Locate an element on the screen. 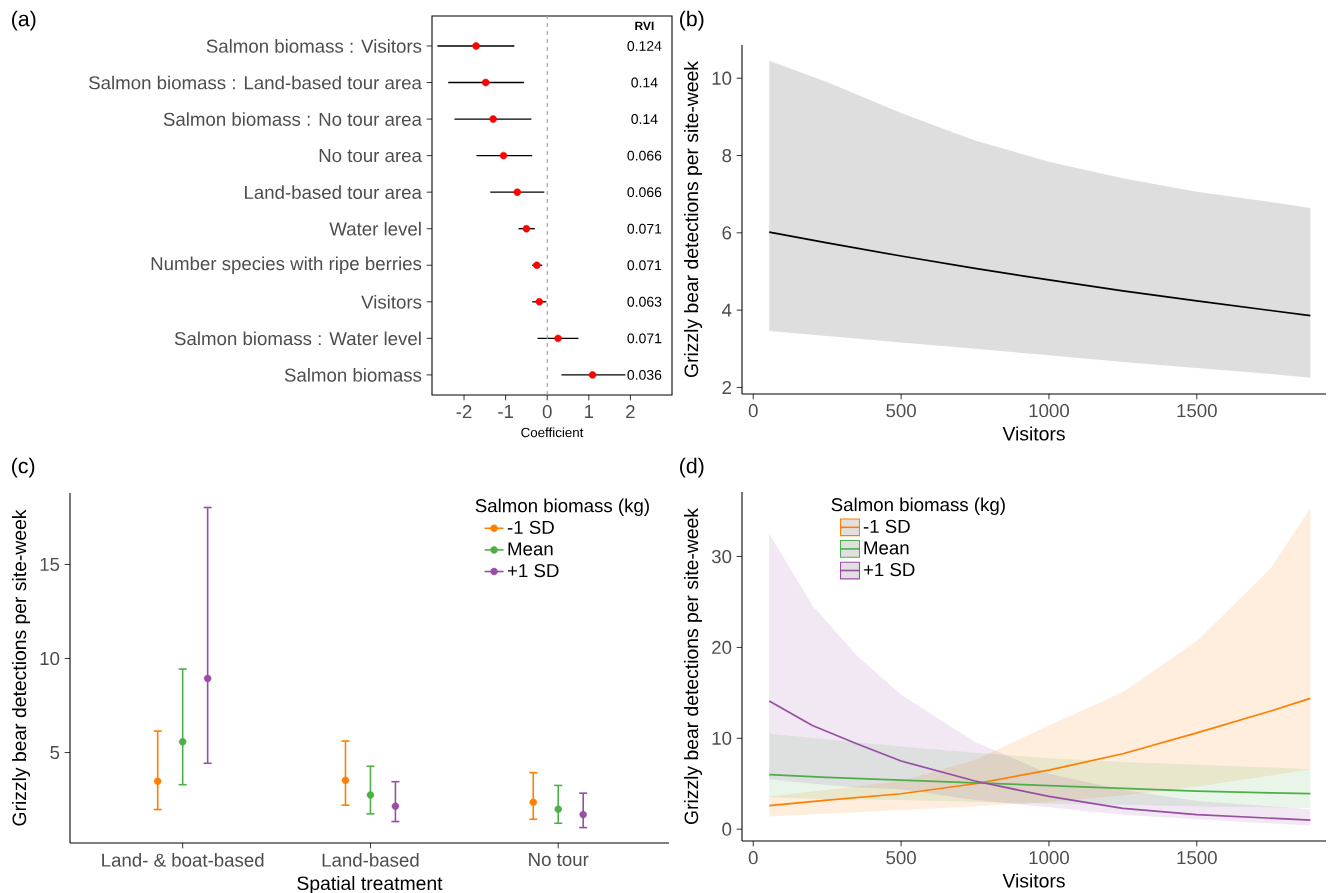 This screenshot has width=1330, height=893. chart-title: (c) is located at coordinates (23, 467).